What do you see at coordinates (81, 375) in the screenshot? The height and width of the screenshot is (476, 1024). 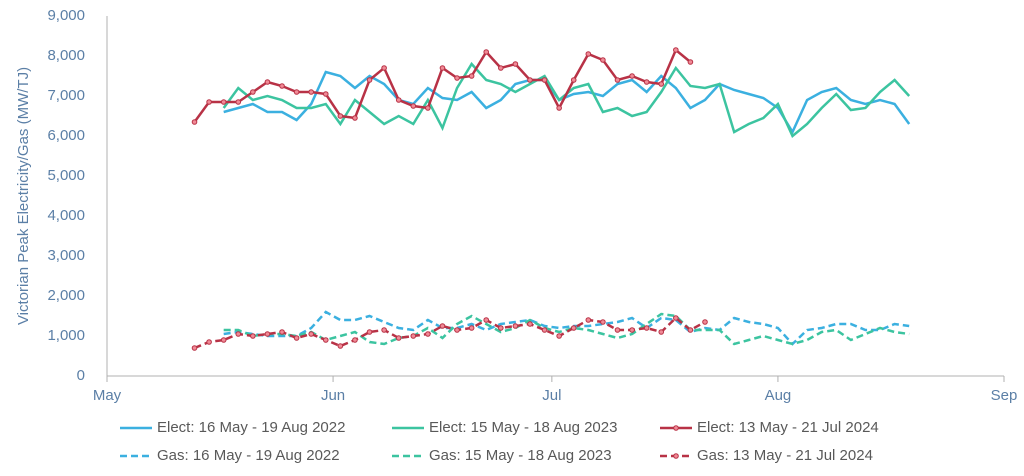 I see `y-tick-label: 0` at bounding box center [81, 375].